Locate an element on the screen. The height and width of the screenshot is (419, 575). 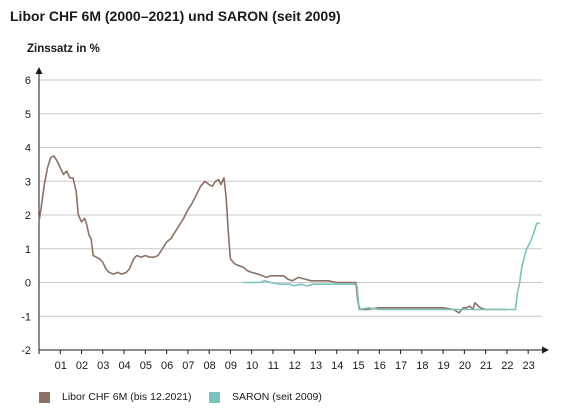
x-tick-label: 20 is located at coordinates (465, 366).